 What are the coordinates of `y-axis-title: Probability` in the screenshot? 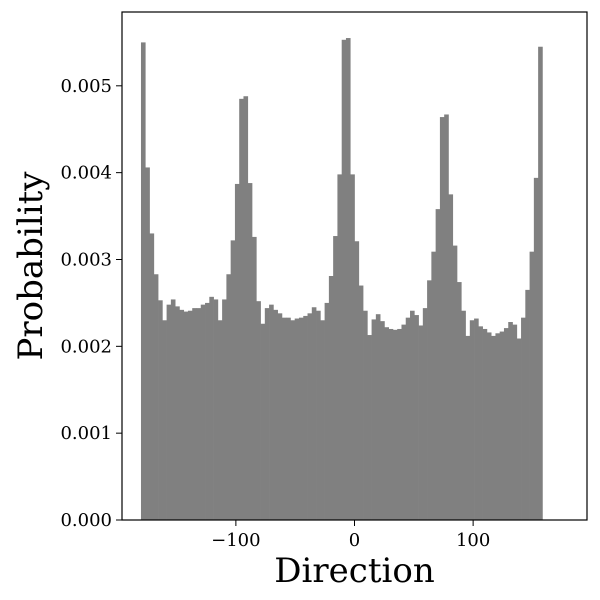 It's located at (31, 266).